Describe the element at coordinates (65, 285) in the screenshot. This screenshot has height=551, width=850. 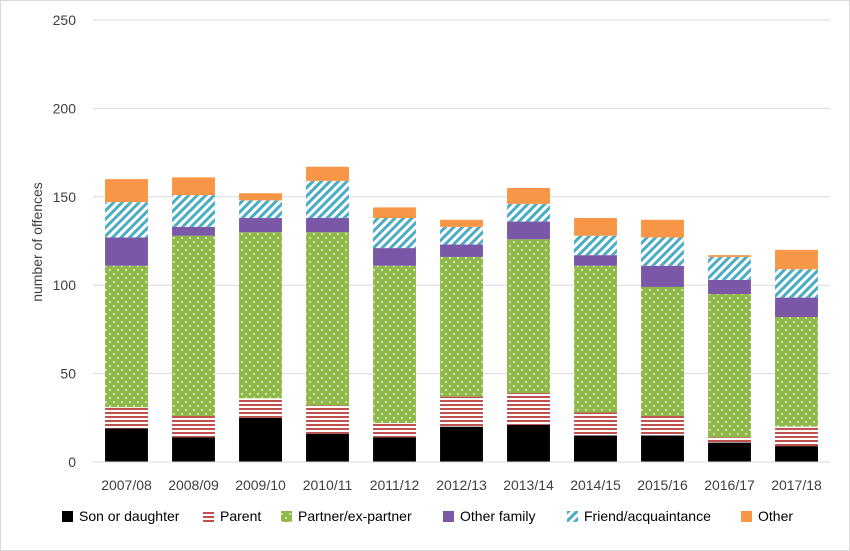
I see `y-tick-label: 100` at that location.